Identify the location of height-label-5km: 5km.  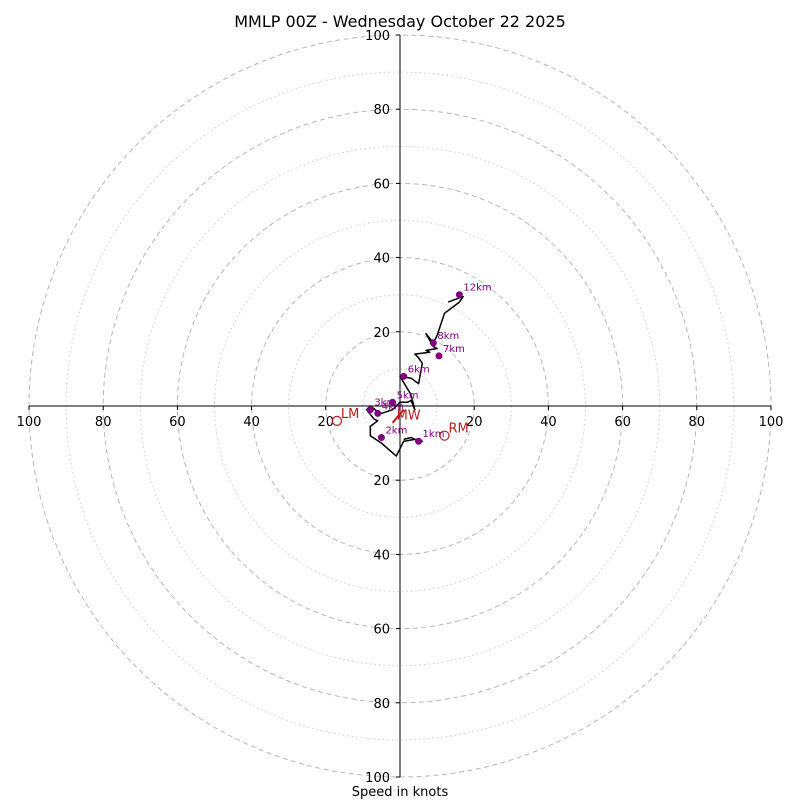
(408, 395).